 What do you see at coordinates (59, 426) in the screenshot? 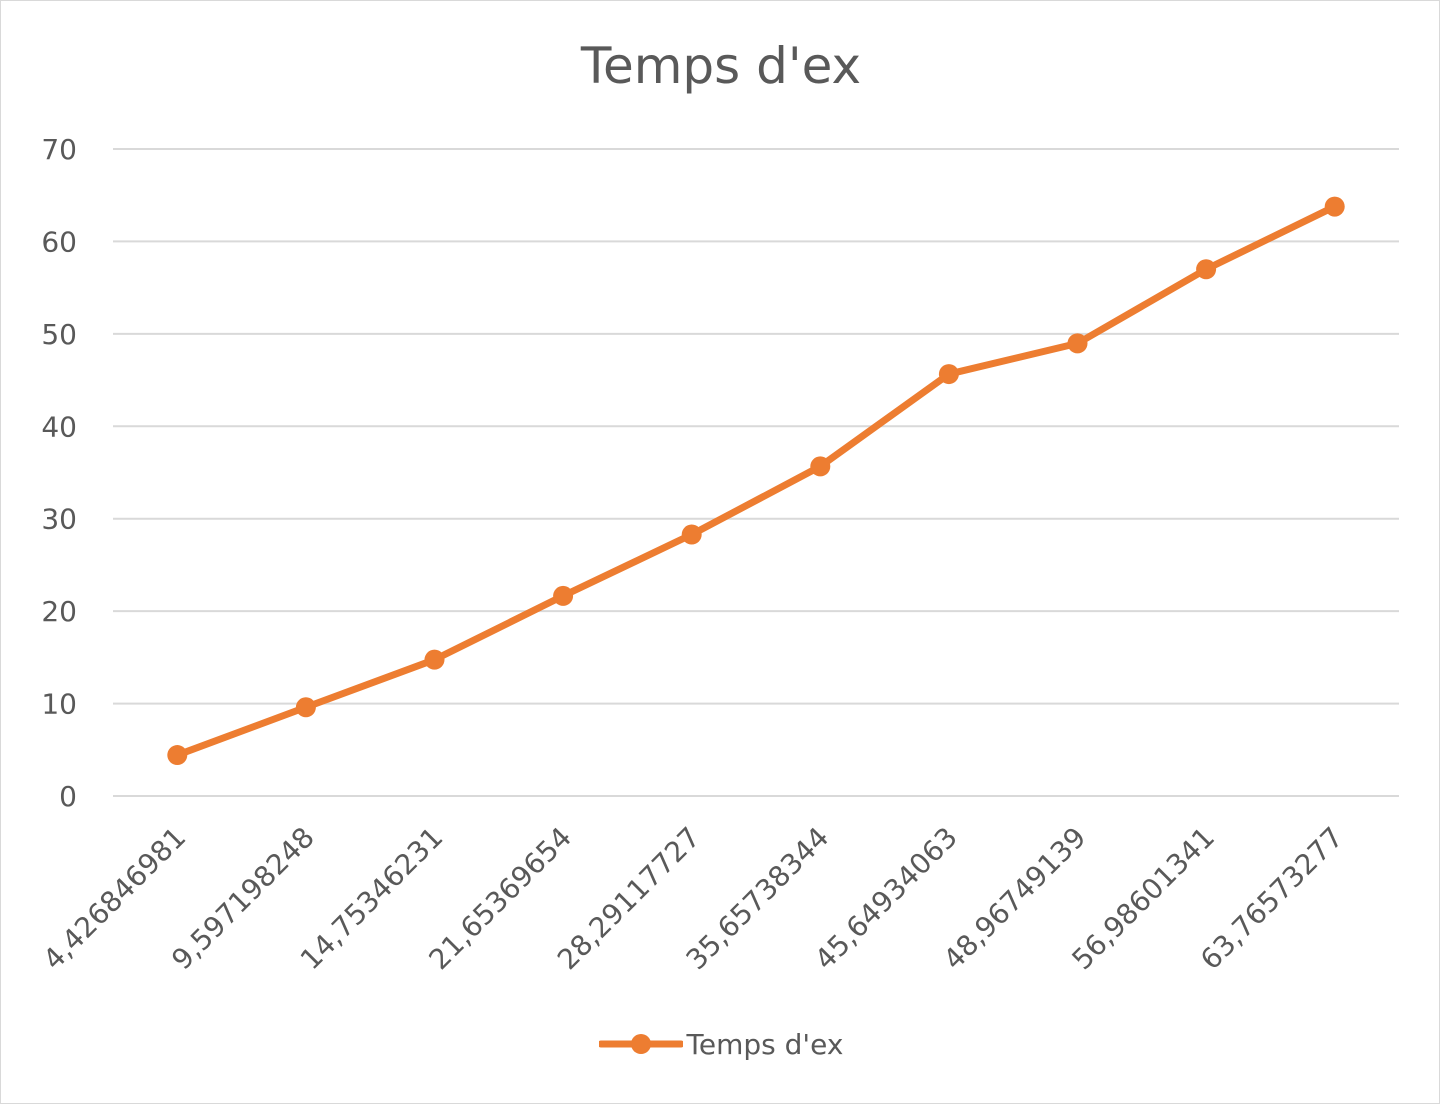
I see `y-tick-label: 40` at bounding box center [59, 426].